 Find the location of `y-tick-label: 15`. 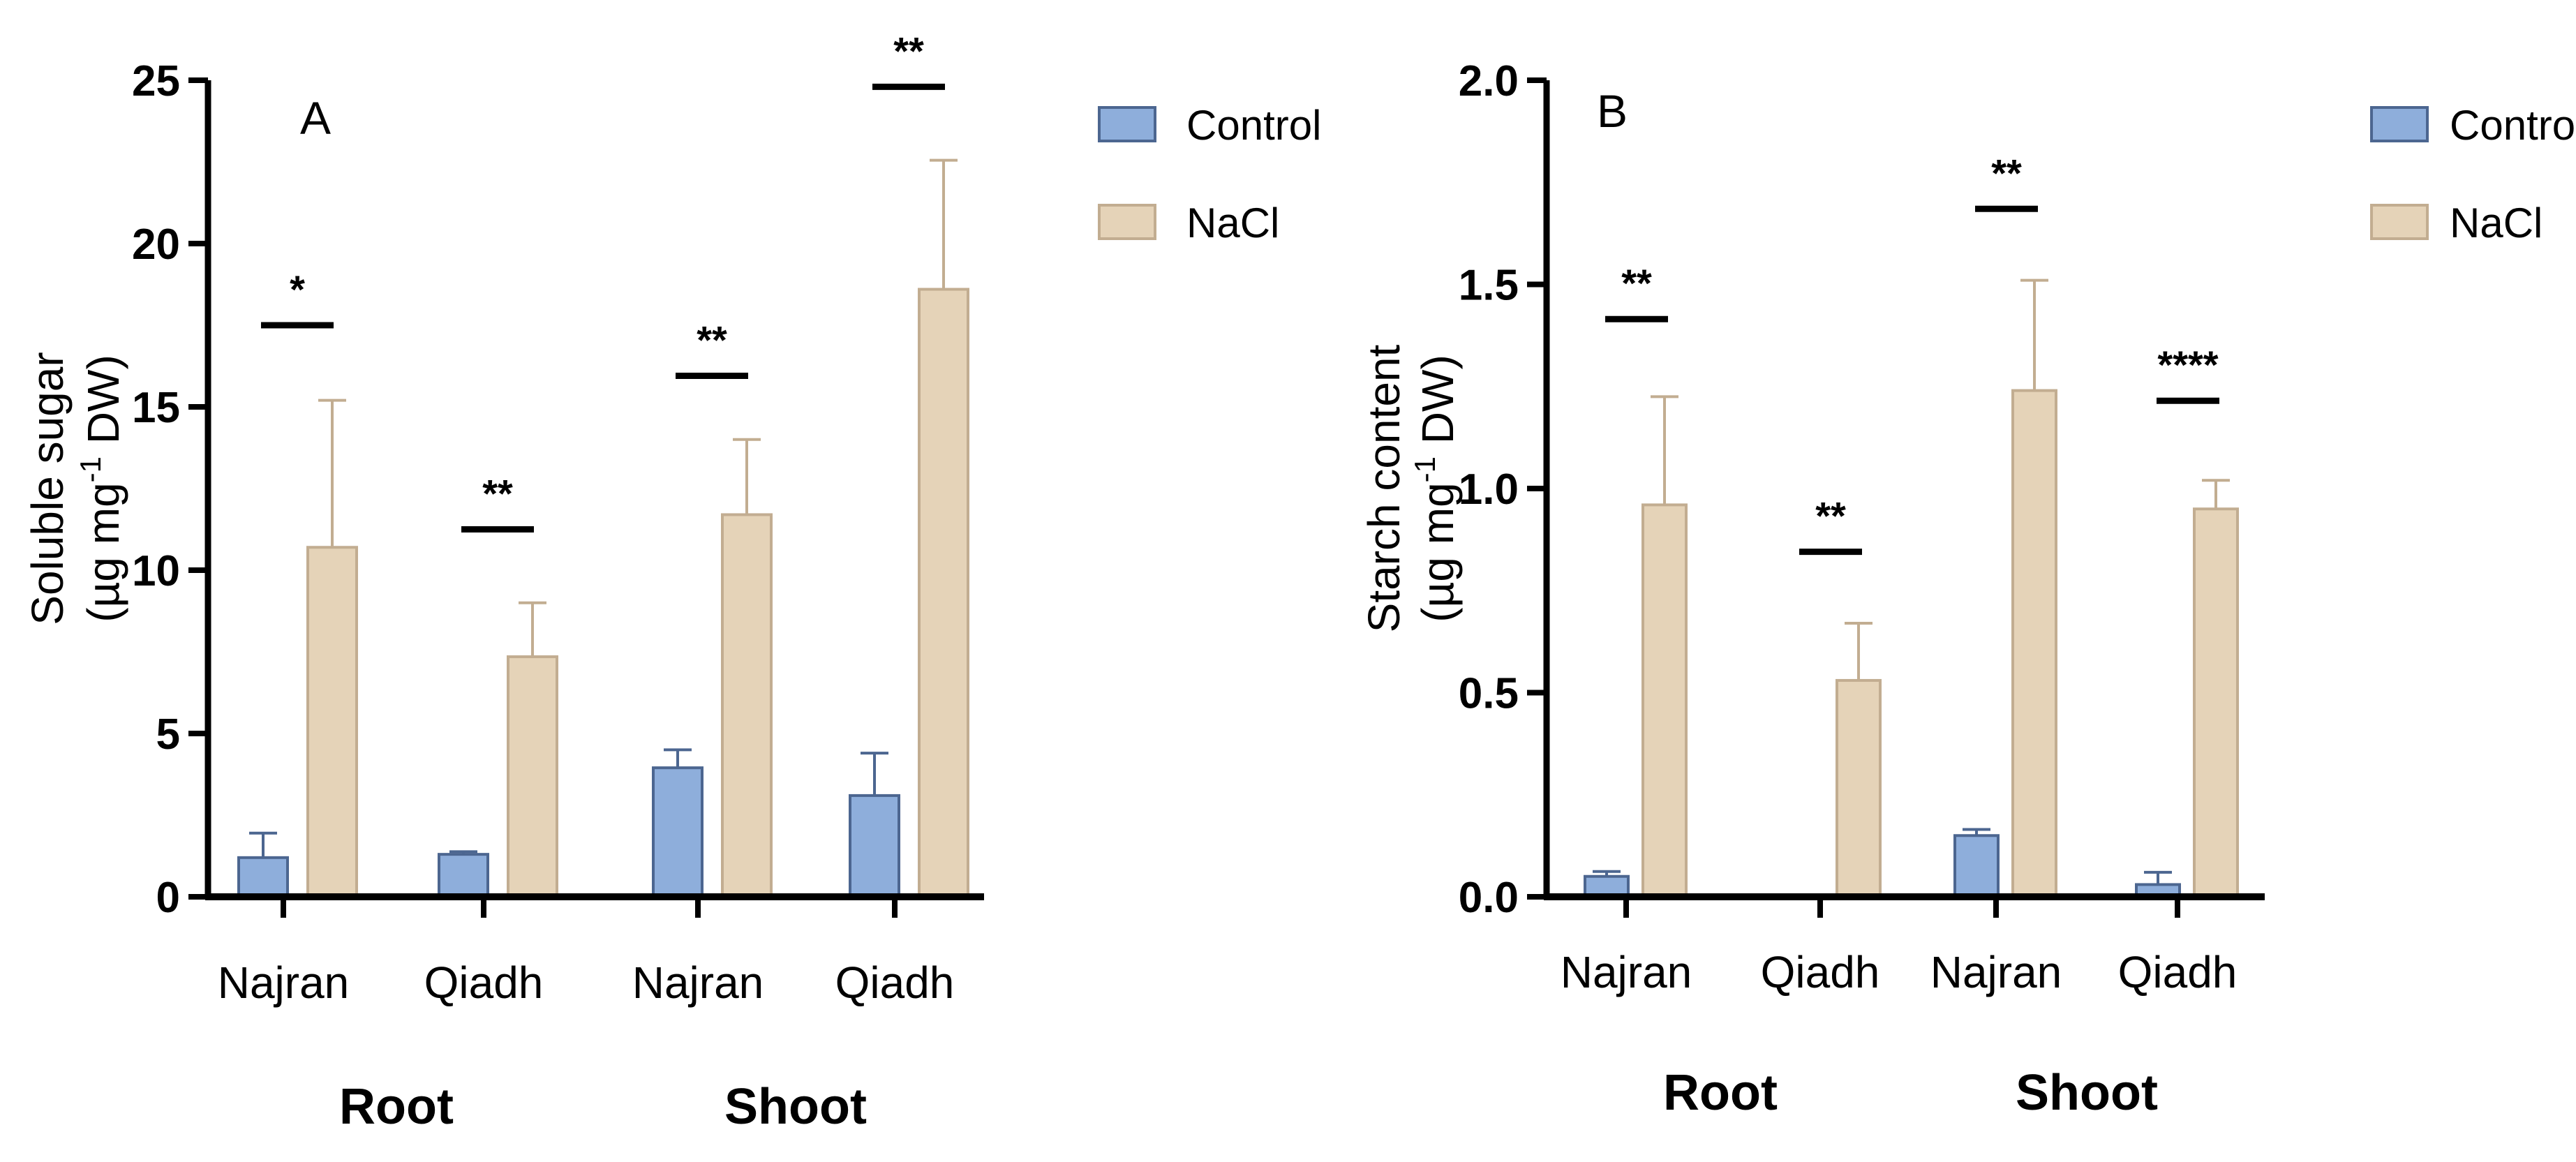

y-tick-label: 15 is located at coordinates (156, 408).